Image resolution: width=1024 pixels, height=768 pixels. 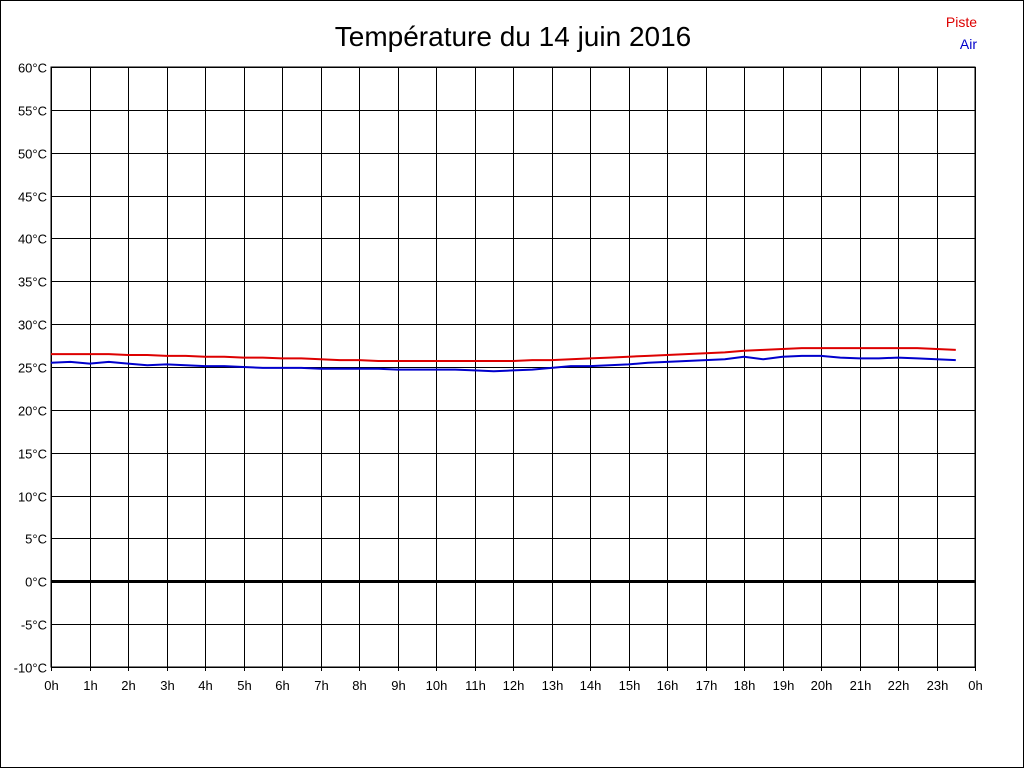 I want to click on legend: Piste Air, so click(x=961, y=33).